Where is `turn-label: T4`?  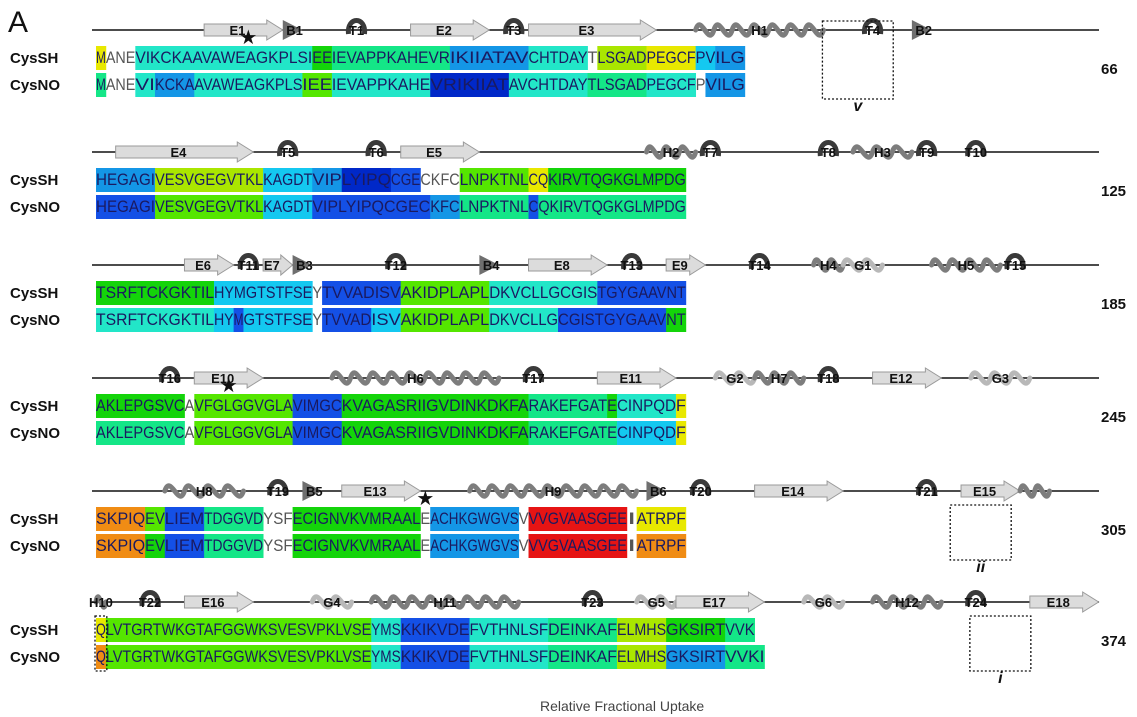 turn-label: T4 is located at coordinates (873, 30).